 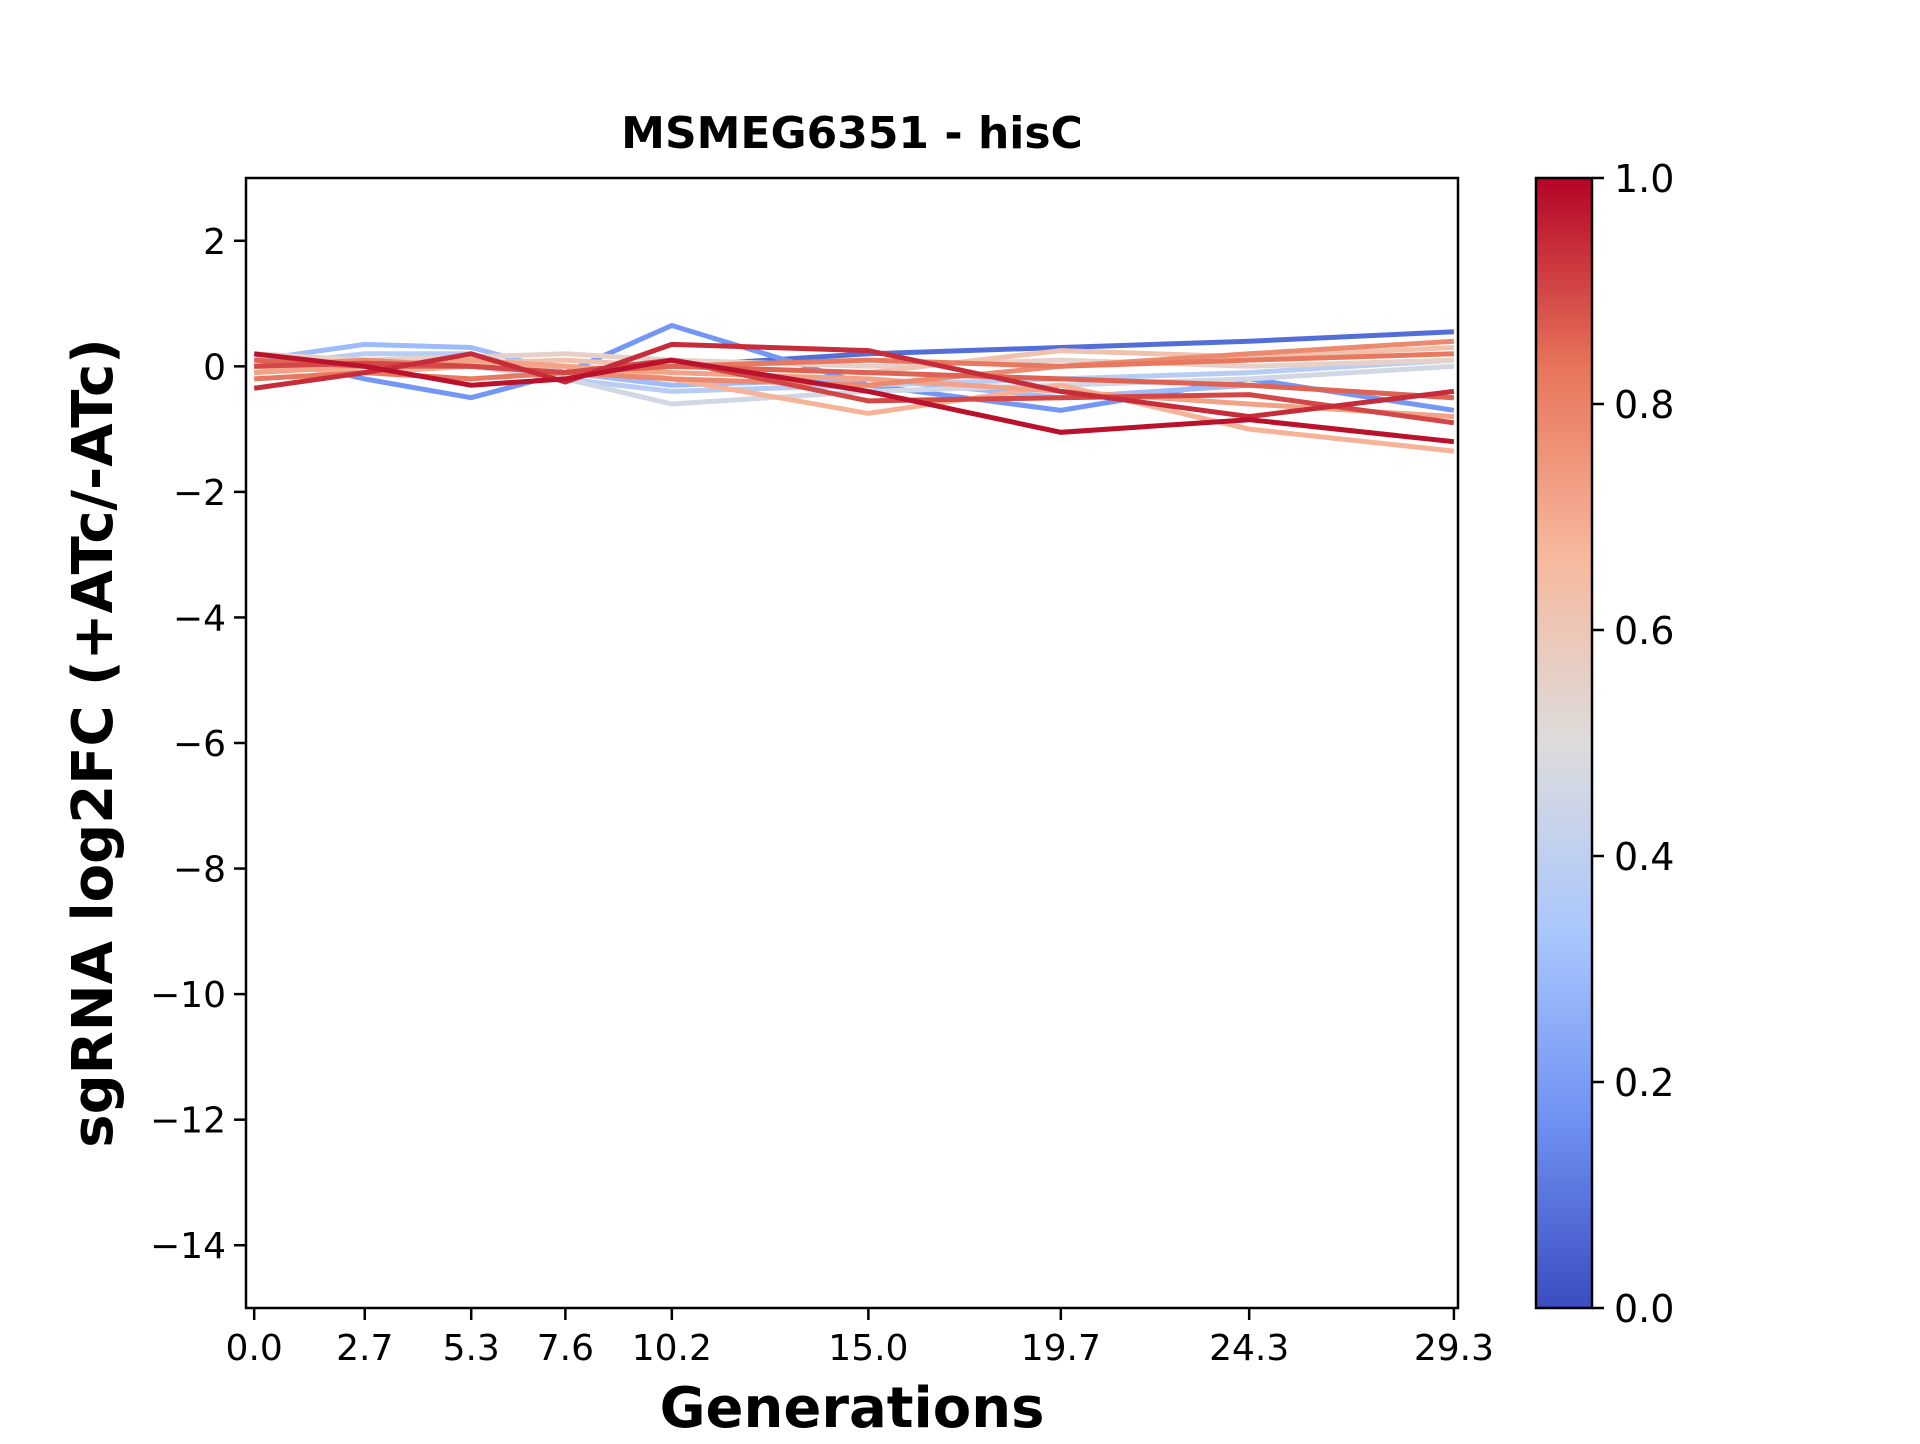 What do you see at coordinates (1644, 1309) in the screenshot?
I see `colorbar-tick-label: 0.0` at bounding box center [1644, 1309].